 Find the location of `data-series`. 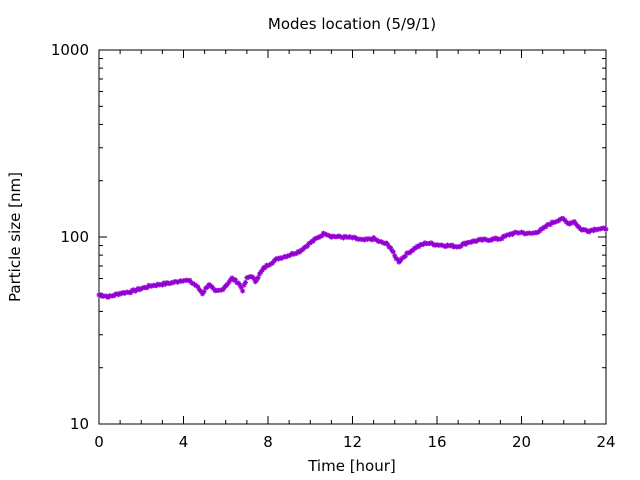

data-series is located at coordinates (352, 257).